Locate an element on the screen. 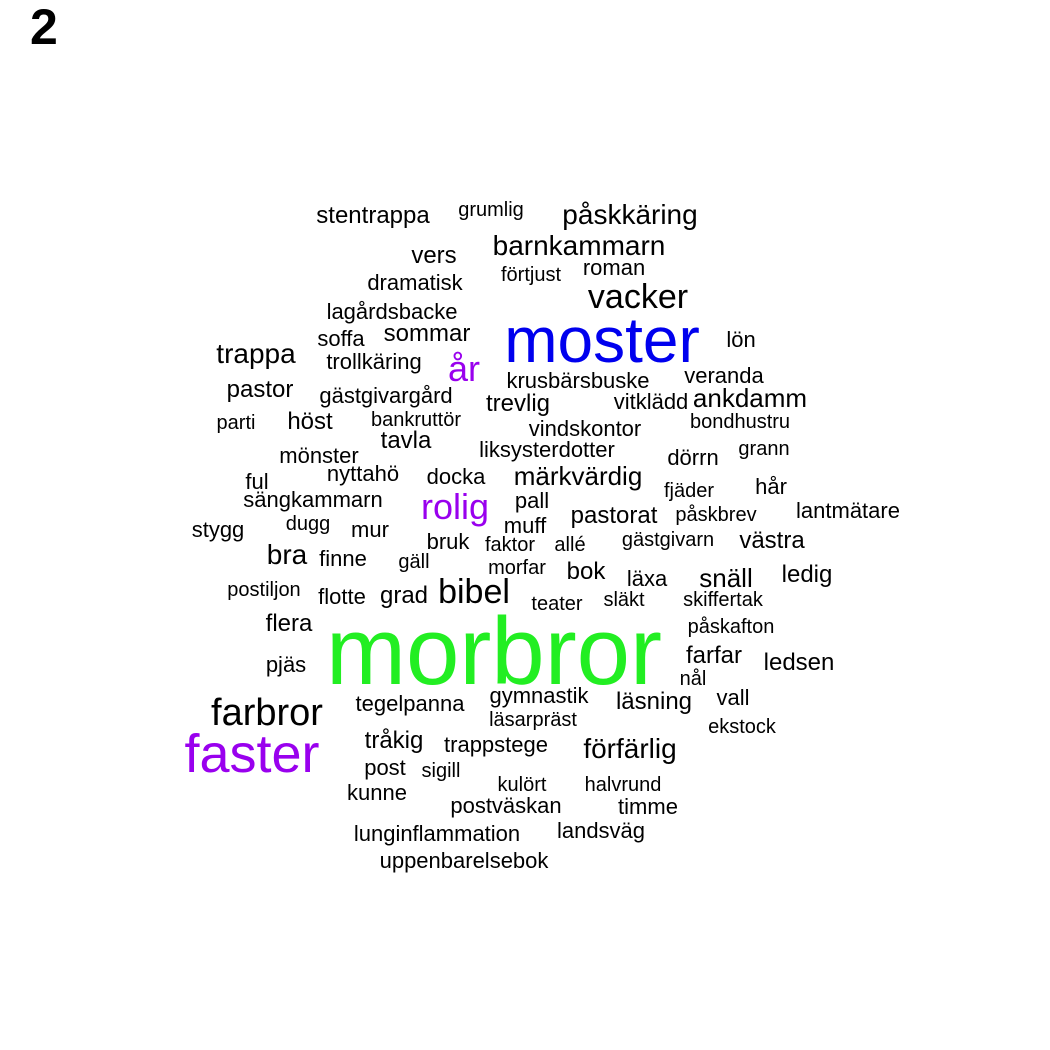 Image resolution: width=1050 pixels, height=1050 pixels. cloud-word: postiljon is located at coordinates (264, 590).